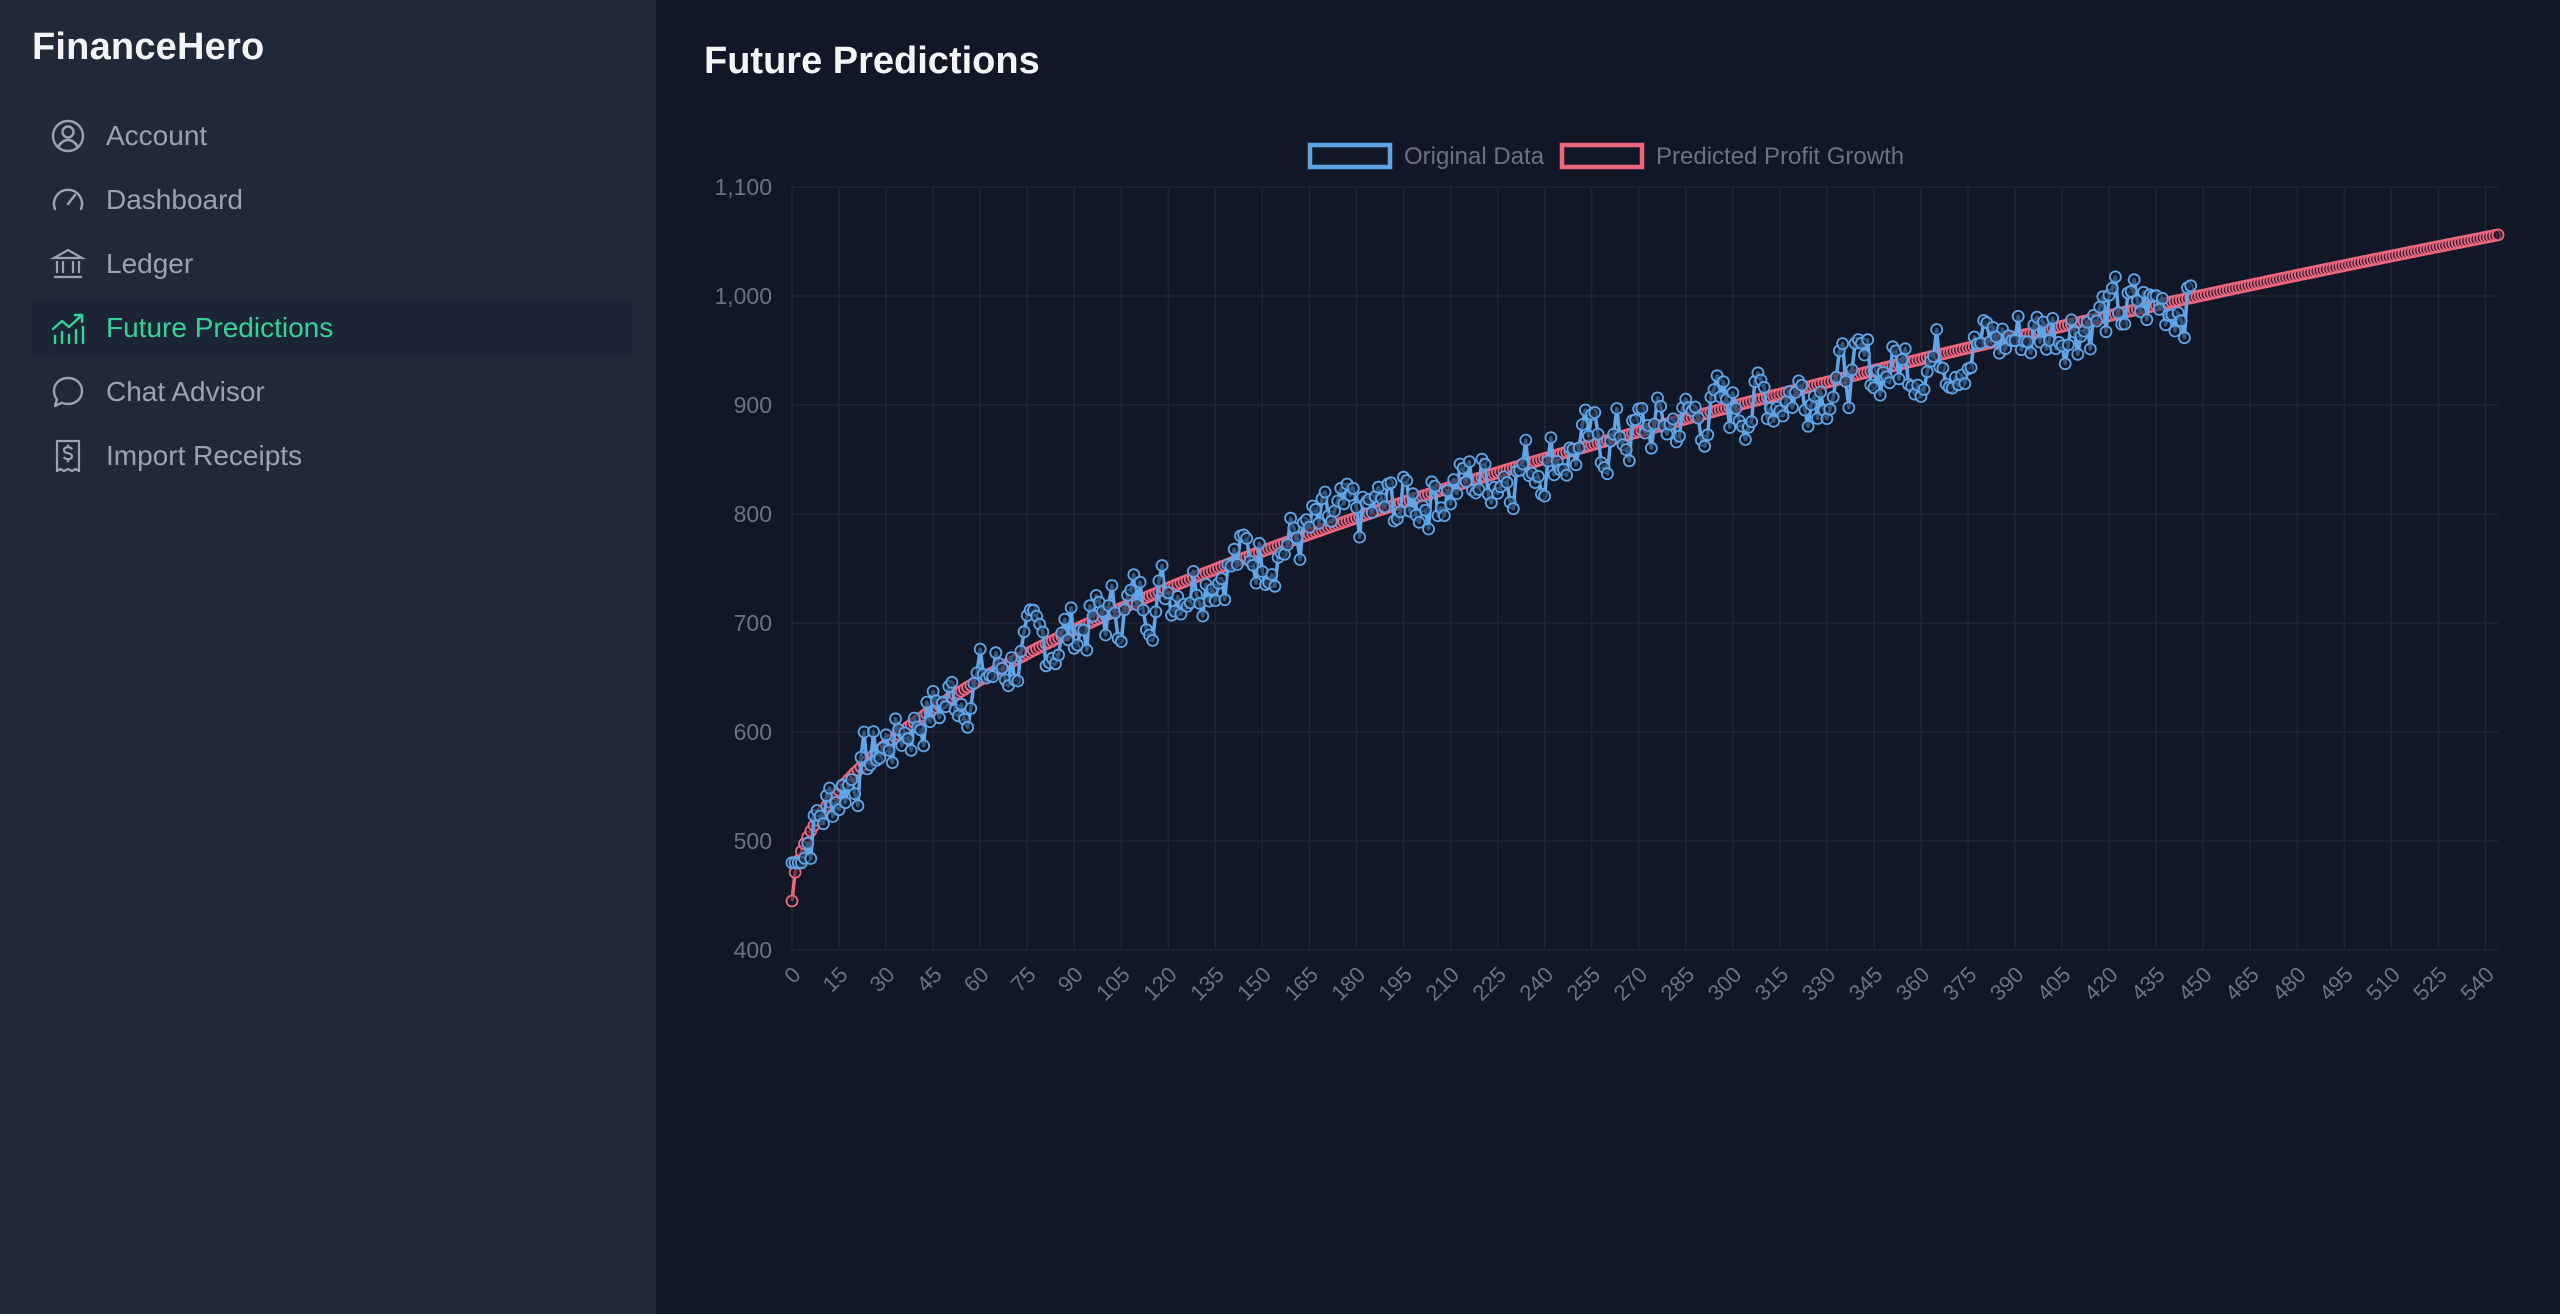 The height and width of the screenshot is (1314, 2560). Describe the element at coordinates (2054, 984) in the screenshot. I see `x-tick-label: 405` at that location.